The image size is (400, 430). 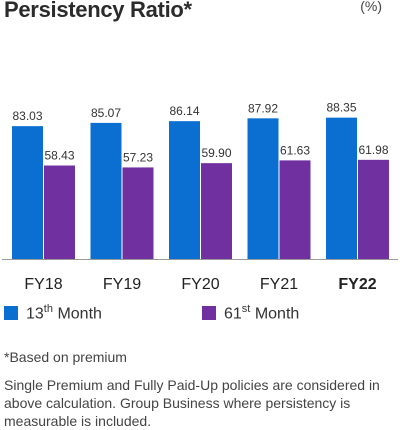 I want to click on footnote: *Based on premium, so click(x=65, y=357).